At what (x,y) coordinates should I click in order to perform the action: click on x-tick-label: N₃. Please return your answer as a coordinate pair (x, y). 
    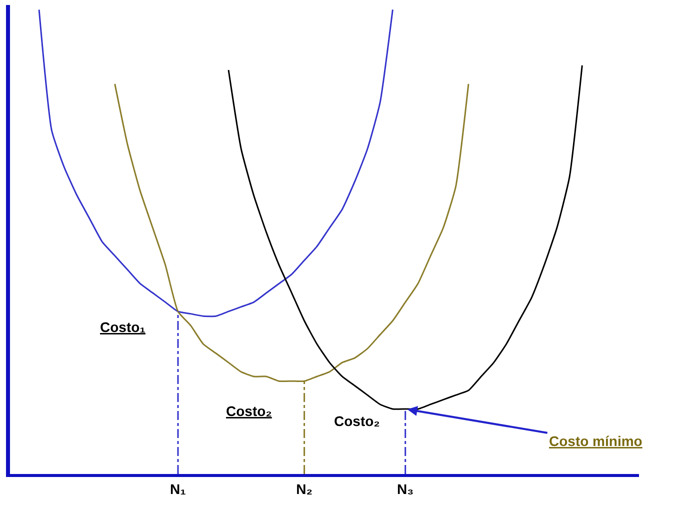
    Looking at the image, I should click on (405, 488).